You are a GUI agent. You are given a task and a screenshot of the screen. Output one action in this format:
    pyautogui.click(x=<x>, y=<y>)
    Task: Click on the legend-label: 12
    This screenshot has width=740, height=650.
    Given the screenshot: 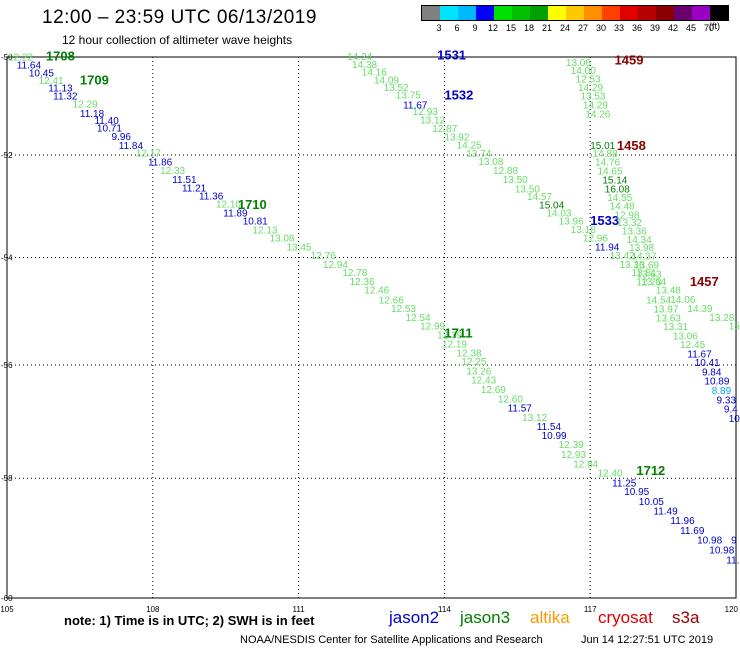 What is the action you would take?
    pyautogui.click(x=492, y=28)
    